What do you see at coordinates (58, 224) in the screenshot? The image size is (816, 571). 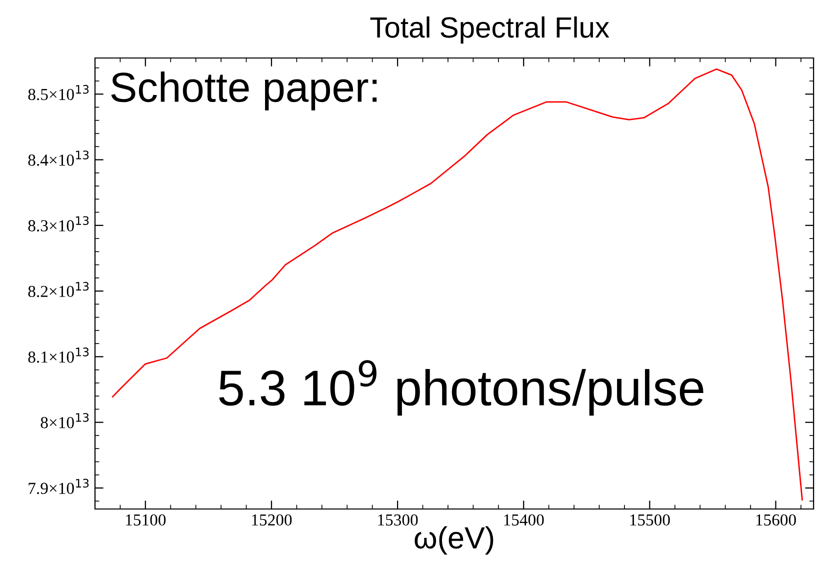 I see `y-tick-label: 8.3×10$^{13}$` at bounding box center [58, 224].